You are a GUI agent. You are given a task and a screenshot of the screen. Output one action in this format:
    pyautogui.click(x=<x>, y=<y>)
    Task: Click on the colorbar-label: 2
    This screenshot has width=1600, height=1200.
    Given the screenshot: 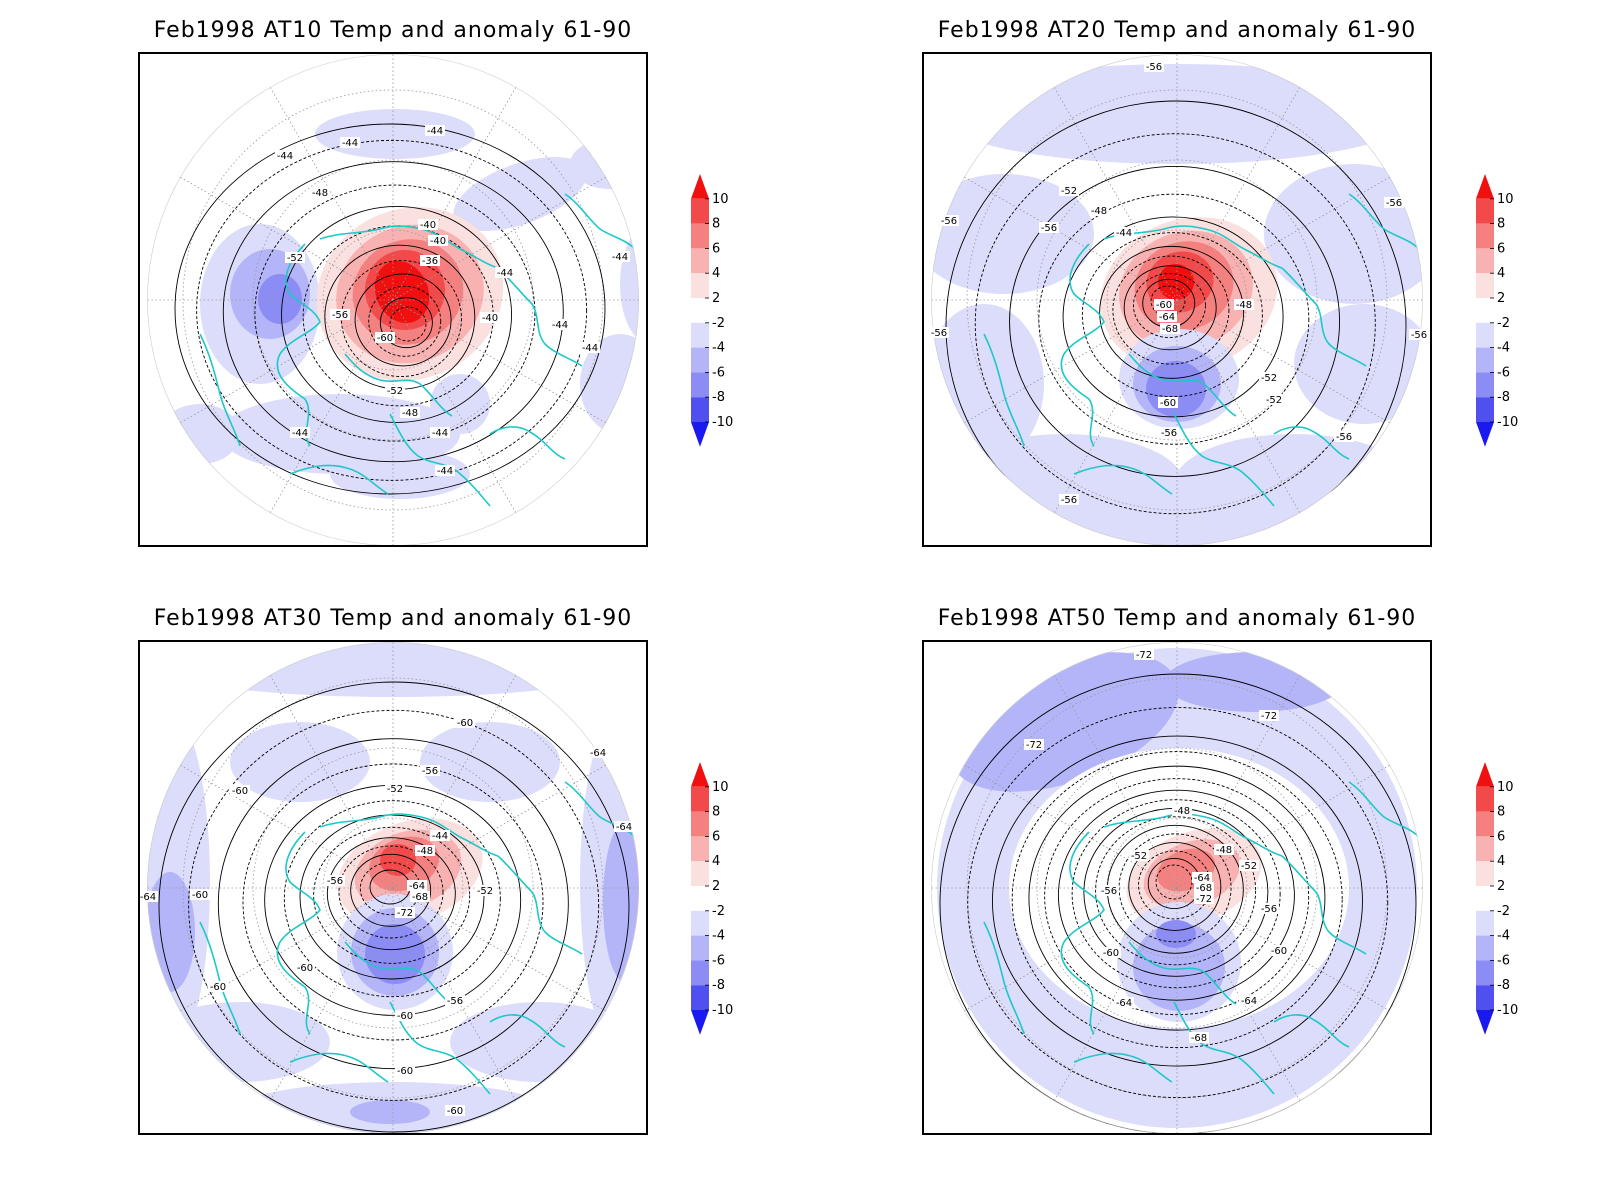 What is the action you would take?
    pyautogui.click(x=716, y=886)
    